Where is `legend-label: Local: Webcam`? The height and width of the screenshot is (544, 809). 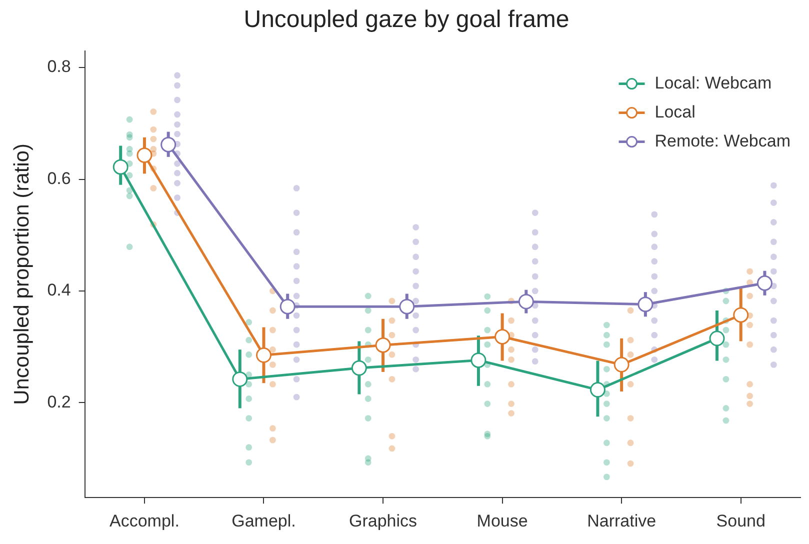 legend-label: Local: Webcam is located at coordinates (713, 82).